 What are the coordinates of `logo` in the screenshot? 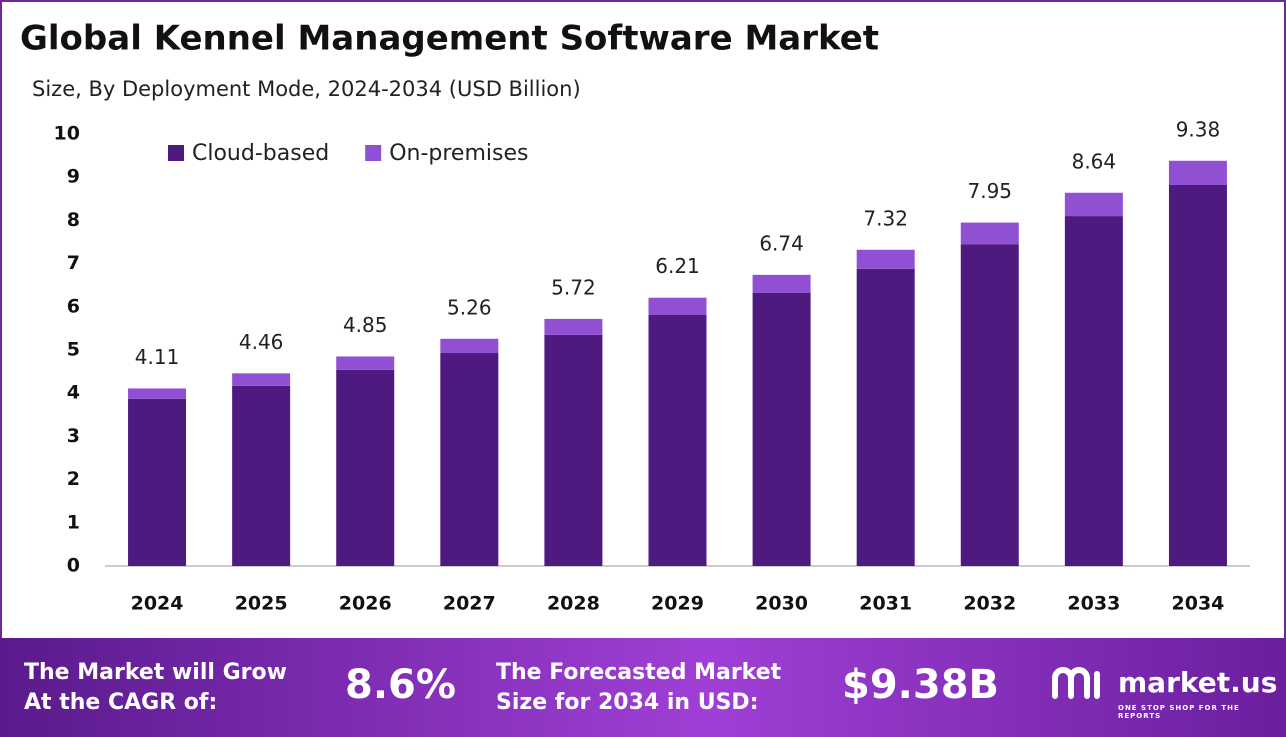 It's located at (1076, 683).